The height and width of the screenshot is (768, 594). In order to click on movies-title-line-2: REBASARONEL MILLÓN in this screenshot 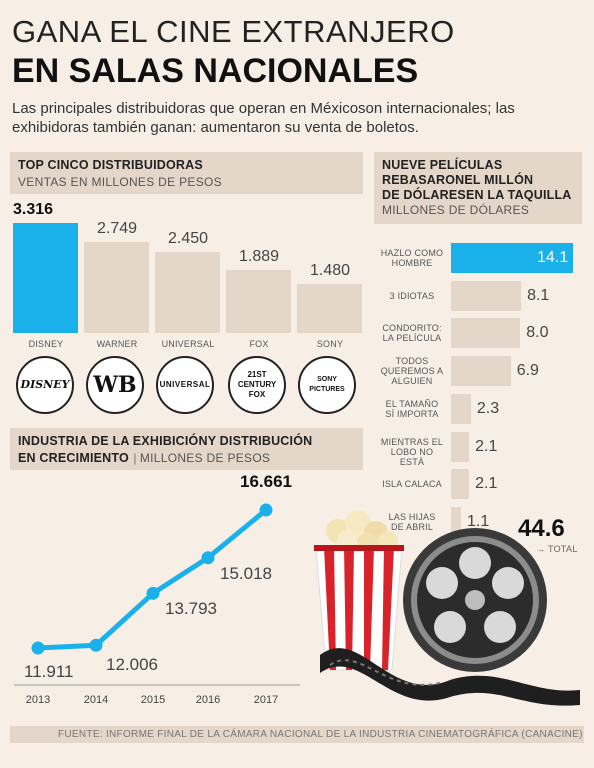, I will do `click(458, 180)`.